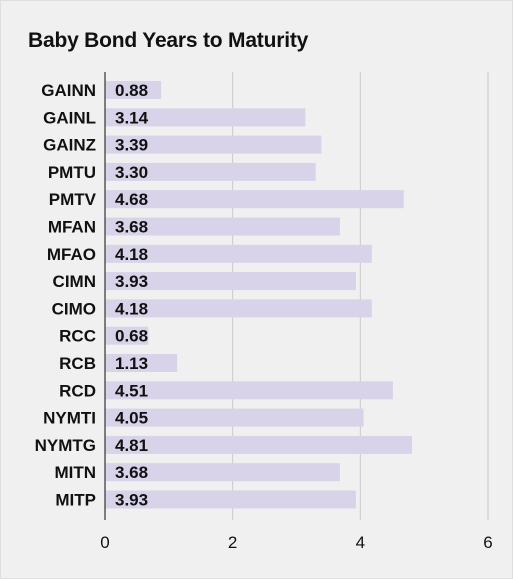 The width and height of the screenshot is (513, 579). What do you see at coordinates (69, 145) in the screenshot?
I see `category-label: GAINZ` at bounding box center [69, 145].